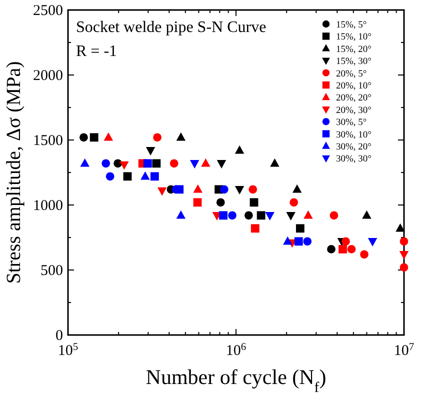 The image size is (426, 396). Describe the element at coordinates (236, 350) in the screenshot. I see `x-tick-label: 10$^{6}$` at that location.